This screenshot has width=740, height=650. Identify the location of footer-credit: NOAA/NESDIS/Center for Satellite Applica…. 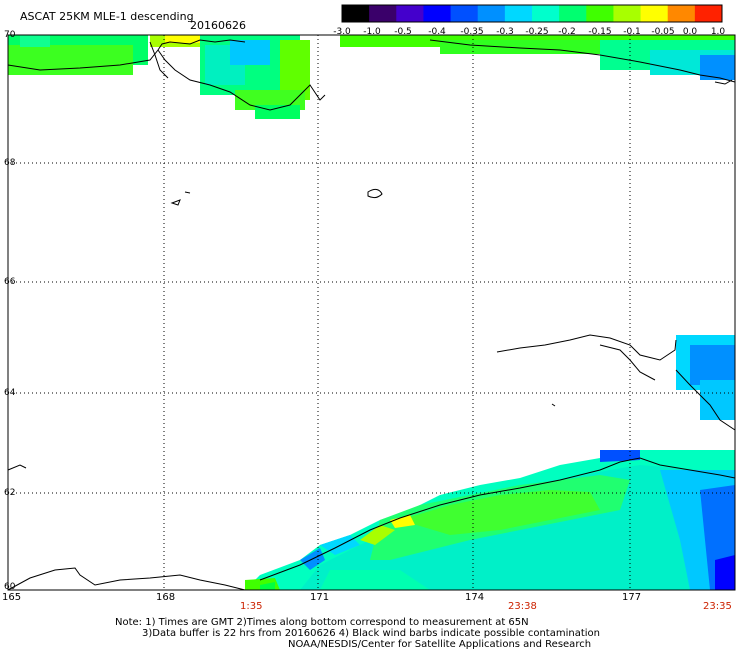
(440, 644).